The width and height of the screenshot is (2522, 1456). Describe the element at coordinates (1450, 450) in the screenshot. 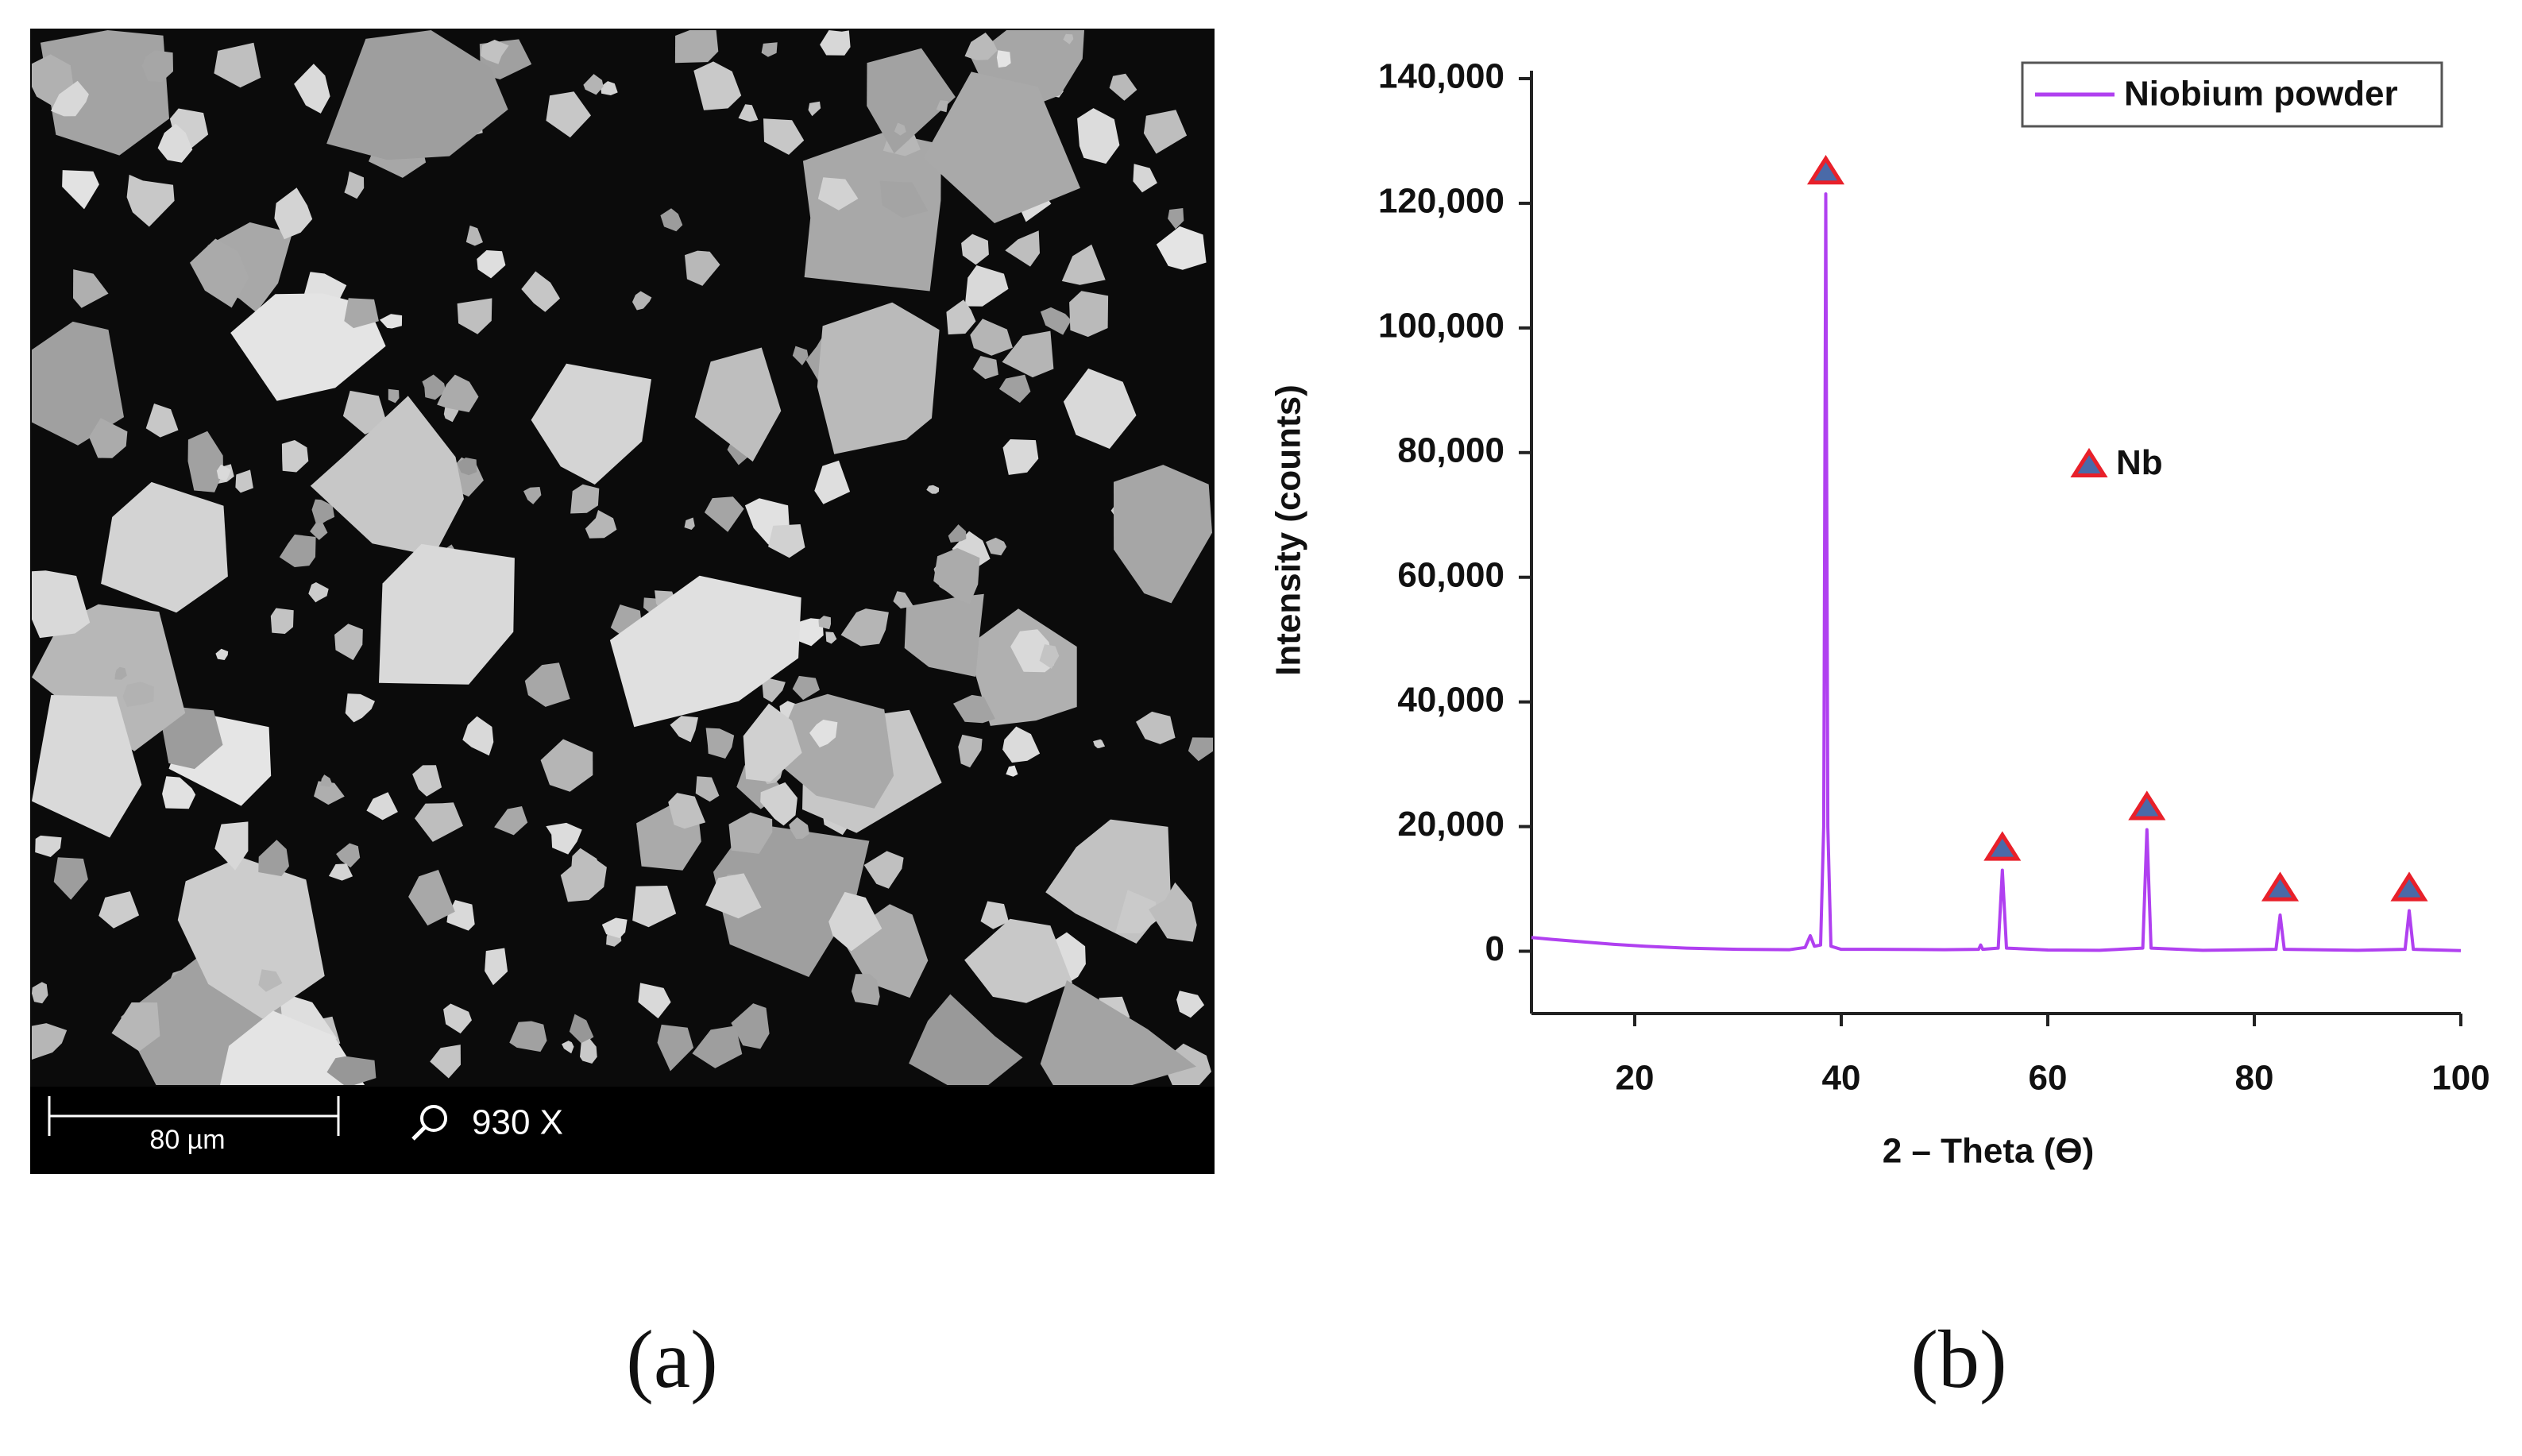

I see `y-tick-label: 80,000` at that location.